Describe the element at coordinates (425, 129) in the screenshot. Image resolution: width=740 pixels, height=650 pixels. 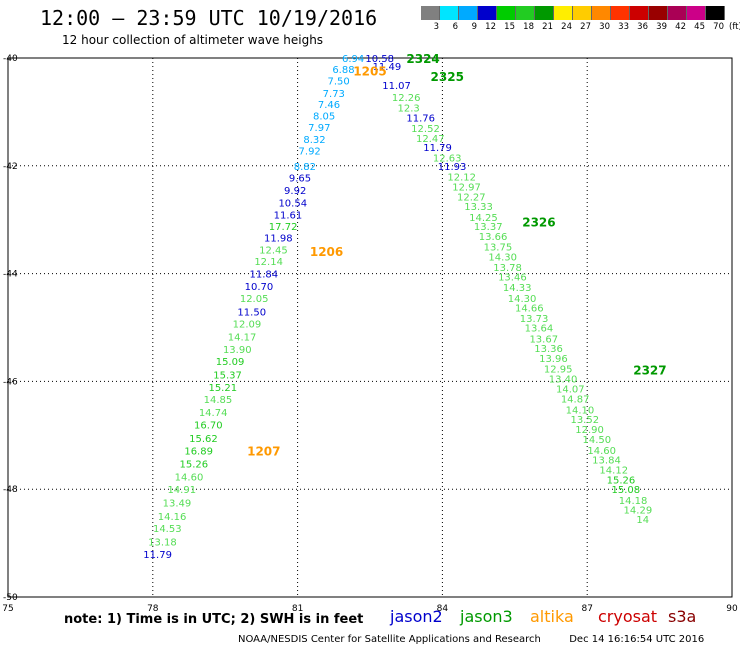
I see `swh-data-label: 12.52` at that location.